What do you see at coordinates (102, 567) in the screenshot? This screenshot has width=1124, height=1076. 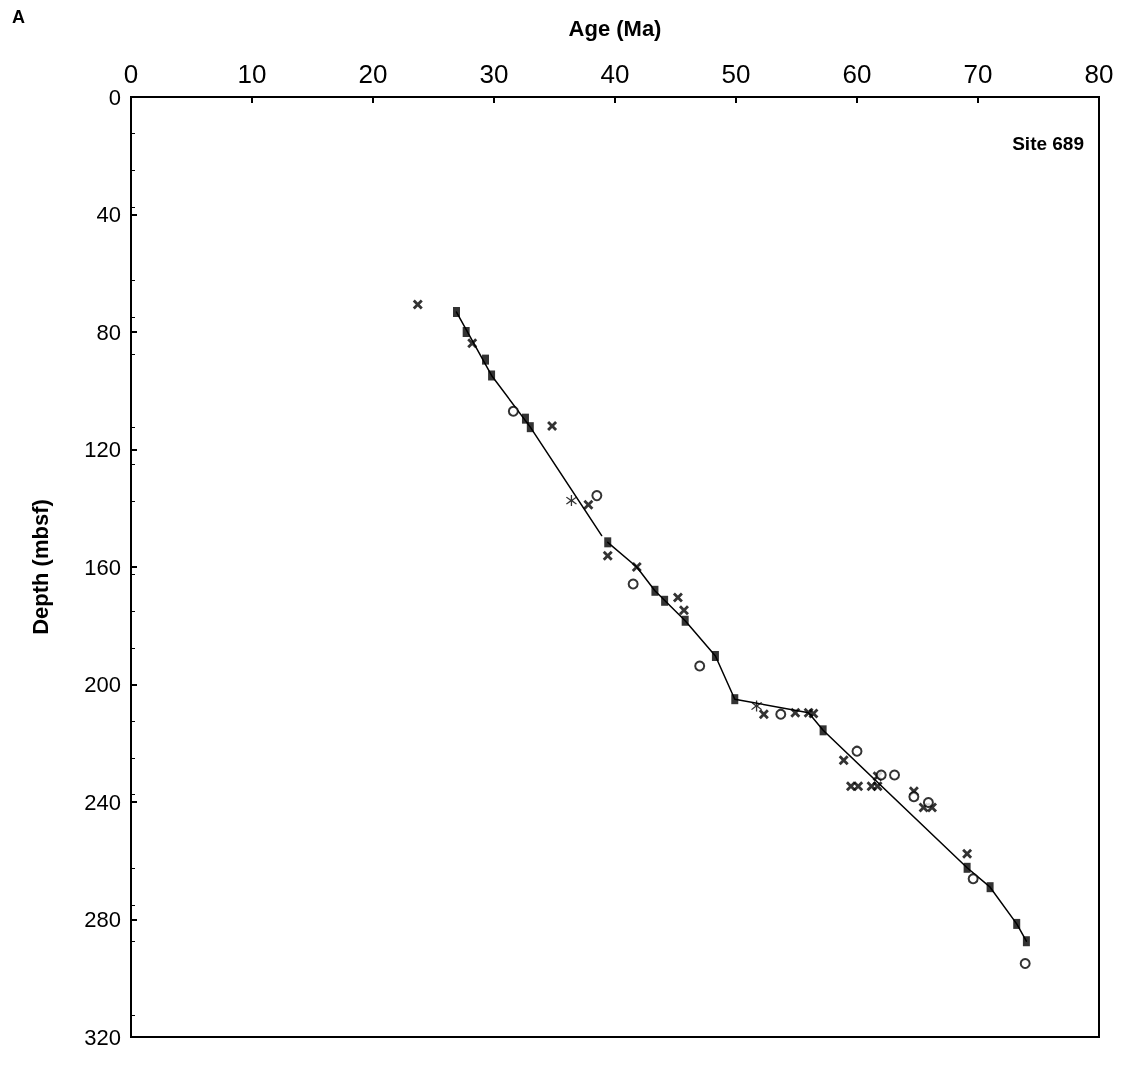 I see `y-tick-label: 160` at bounding box center [102, 567].